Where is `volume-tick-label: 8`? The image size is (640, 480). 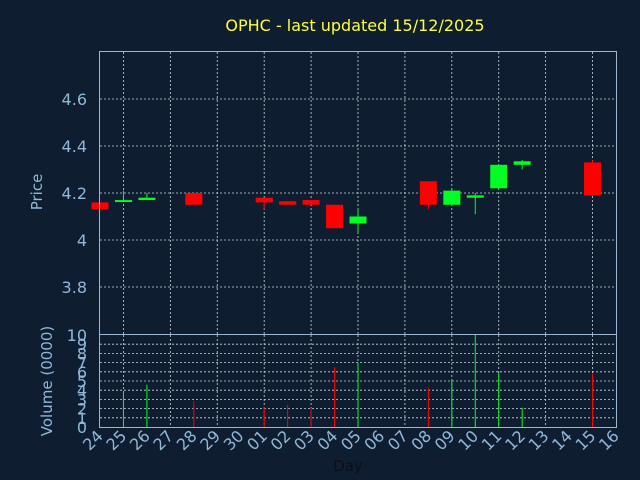
volume-tick-label: 8 is located at coordinates (82, 353).